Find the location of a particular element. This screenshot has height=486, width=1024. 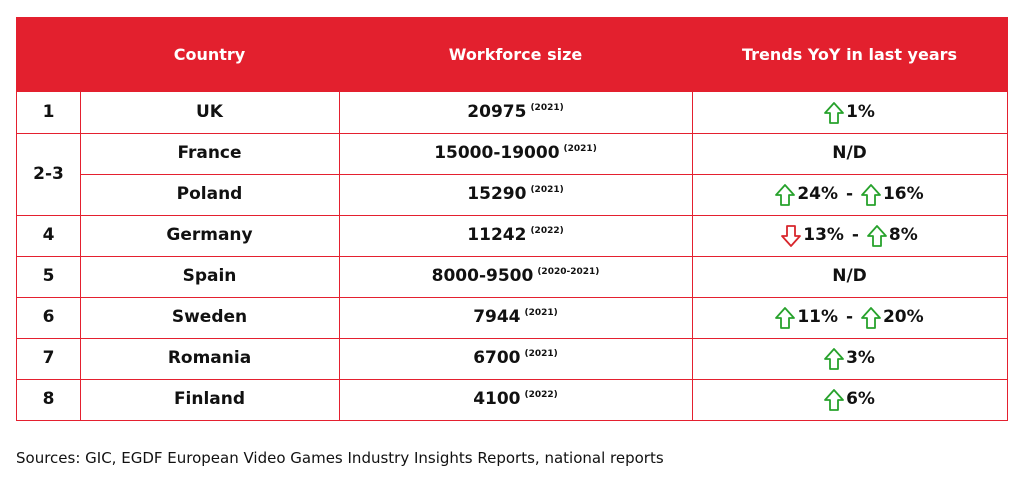

trend-values: 13% - 8% is located at coordinates (849, 235).